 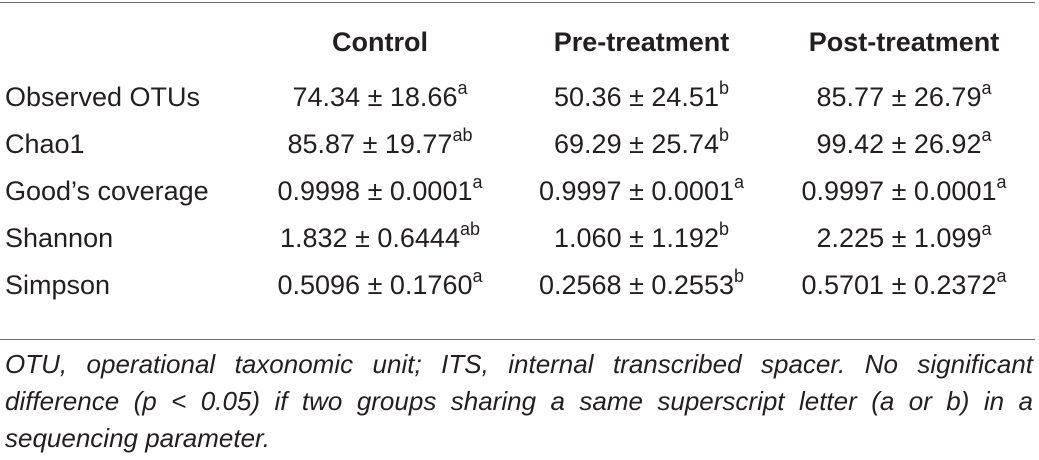 I want to click on row-label: Observed OTUs, so click(x=103, y=97).